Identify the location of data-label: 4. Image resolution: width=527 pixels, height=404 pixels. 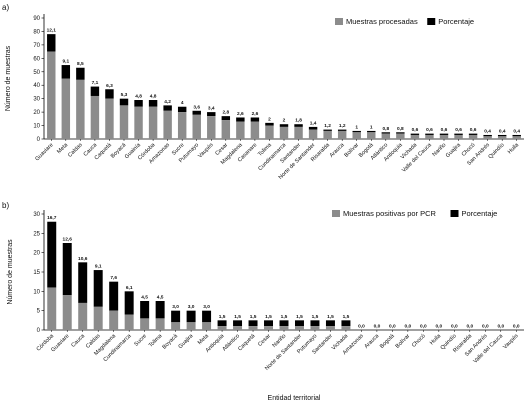
(182, 103).